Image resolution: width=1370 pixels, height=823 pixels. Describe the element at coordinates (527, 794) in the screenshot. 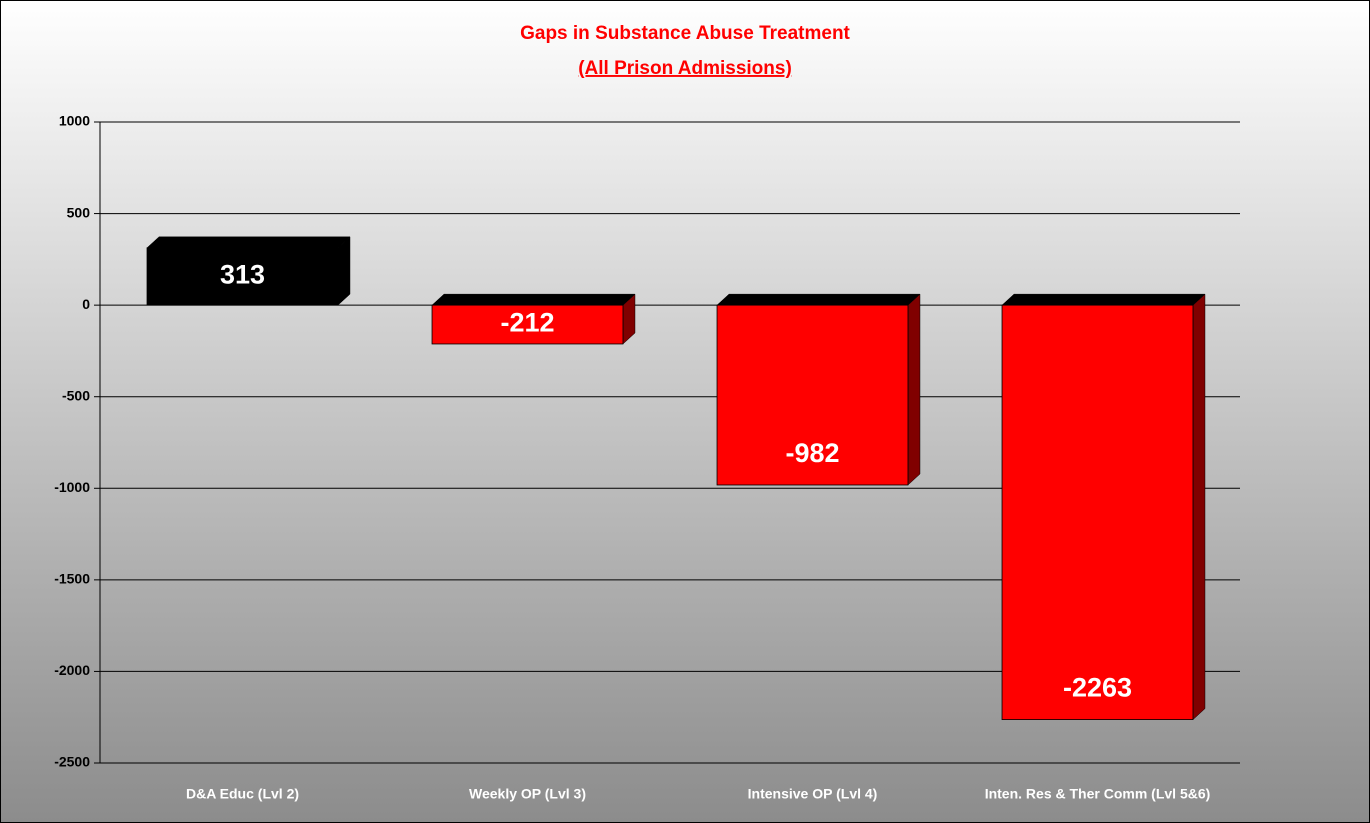

I see `x-tick-label: Weekly OP (Lvl 3)` at that location.